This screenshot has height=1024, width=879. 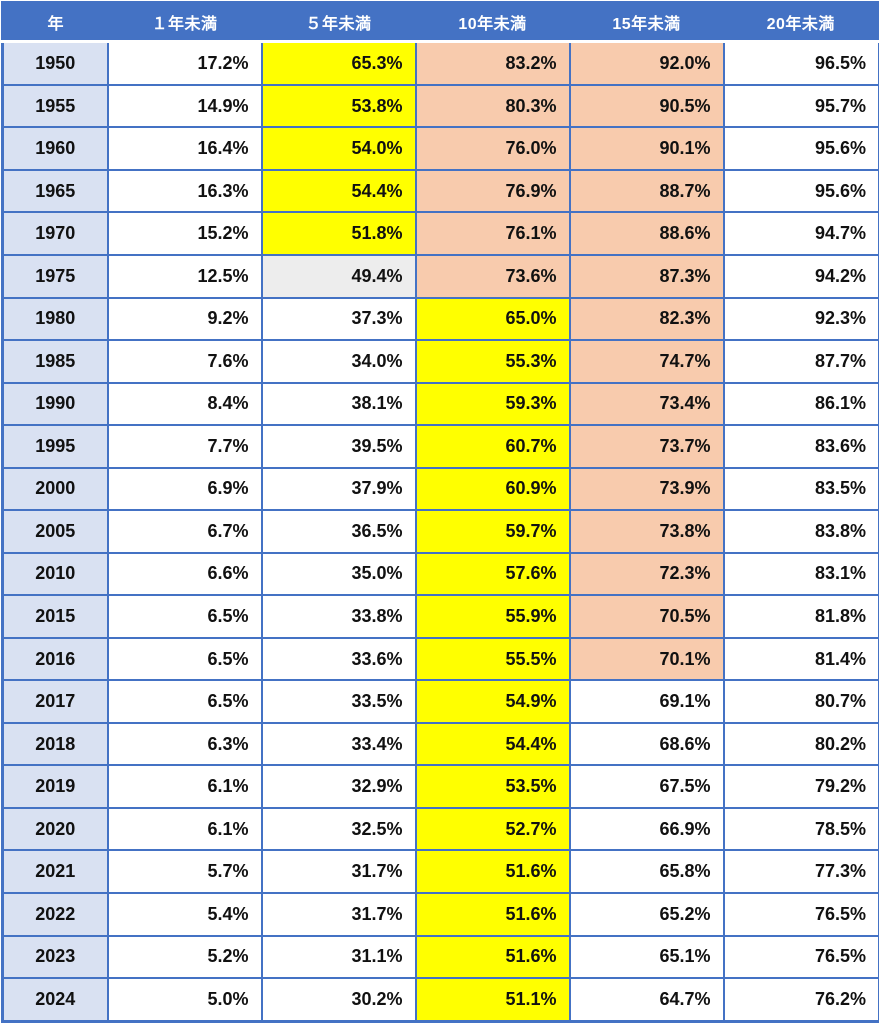 I want to click on value-cell: 65.2%, so click(x=646, y=914).